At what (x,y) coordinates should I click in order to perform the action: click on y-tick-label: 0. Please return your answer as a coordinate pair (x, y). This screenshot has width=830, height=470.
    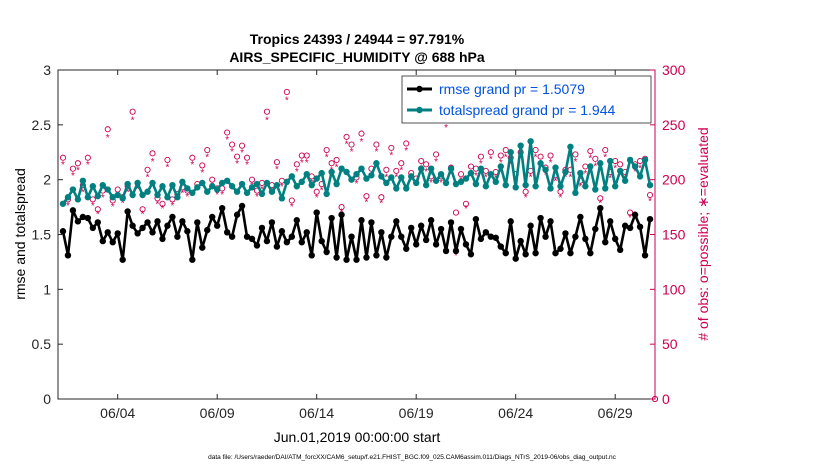
    Looking at the image, I should click on (47, 399).